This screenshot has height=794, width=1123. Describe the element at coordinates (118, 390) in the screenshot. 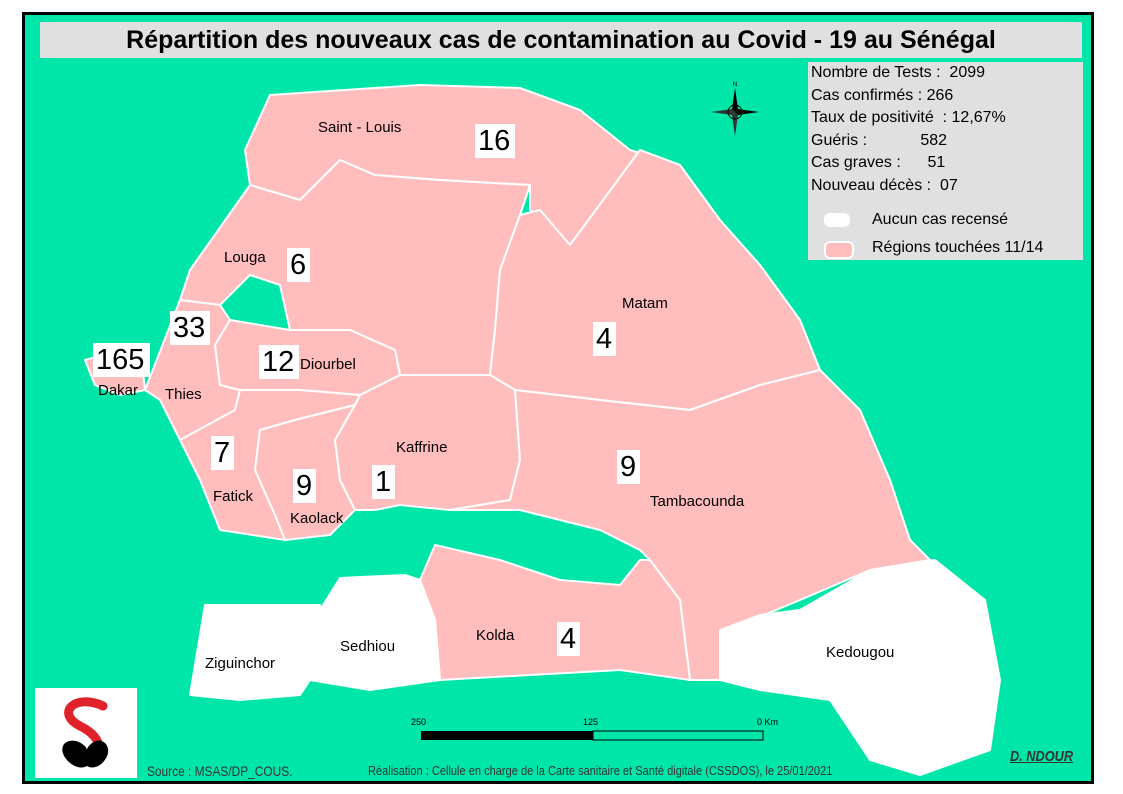

I see `region-label-dakar: Dakar` at that location.